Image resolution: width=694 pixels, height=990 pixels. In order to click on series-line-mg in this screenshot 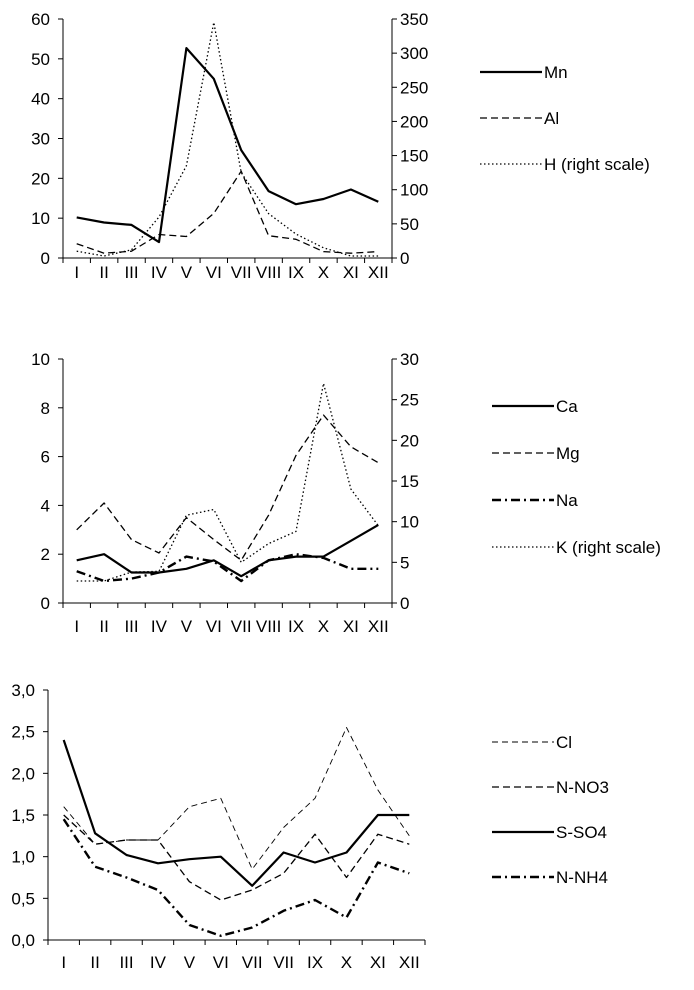, I will do `click(227, 487)`.